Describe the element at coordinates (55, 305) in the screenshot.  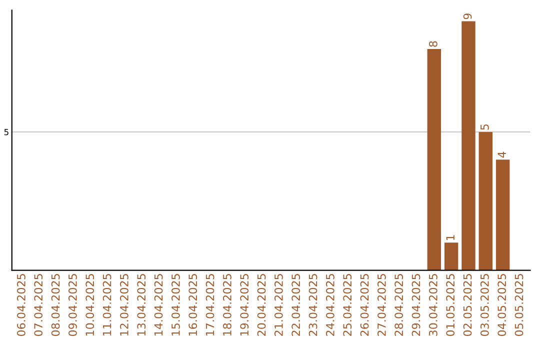
I see `x-tick-label: 08.04.2025` at that location.